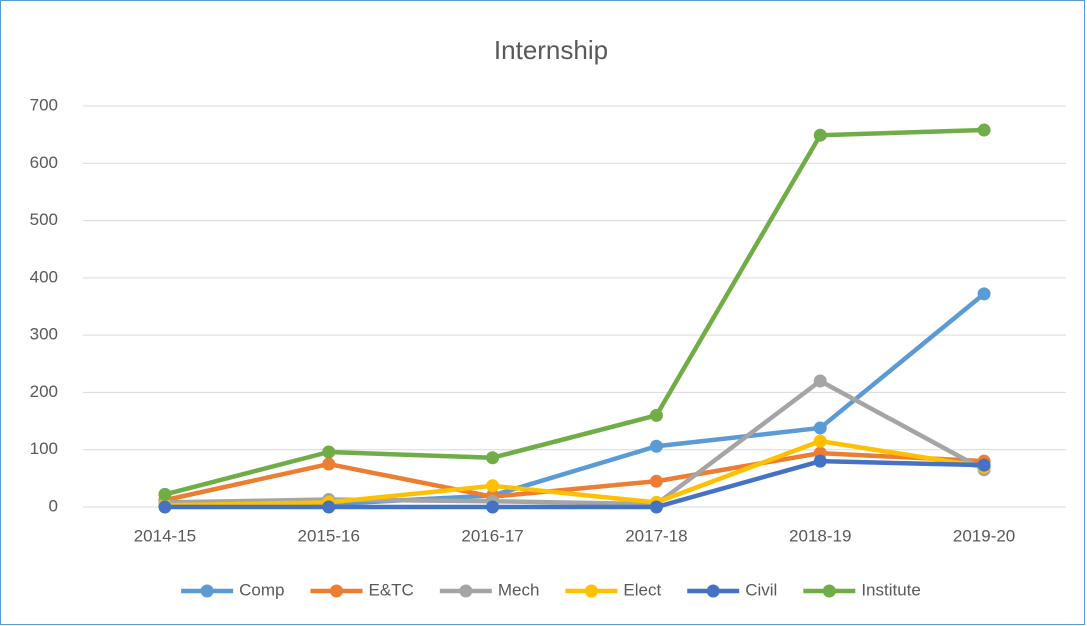 The height and width of the screenshot is (626, 1087). I want to click on y-tick-label: 400, so click(44, 276).